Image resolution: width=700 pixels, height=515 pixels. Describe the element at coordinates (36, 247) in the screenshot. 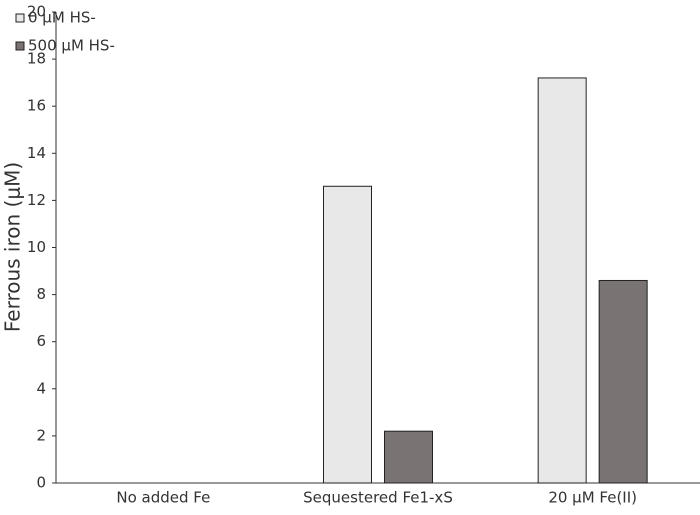

I see `y-tick-label: 10` at that location.